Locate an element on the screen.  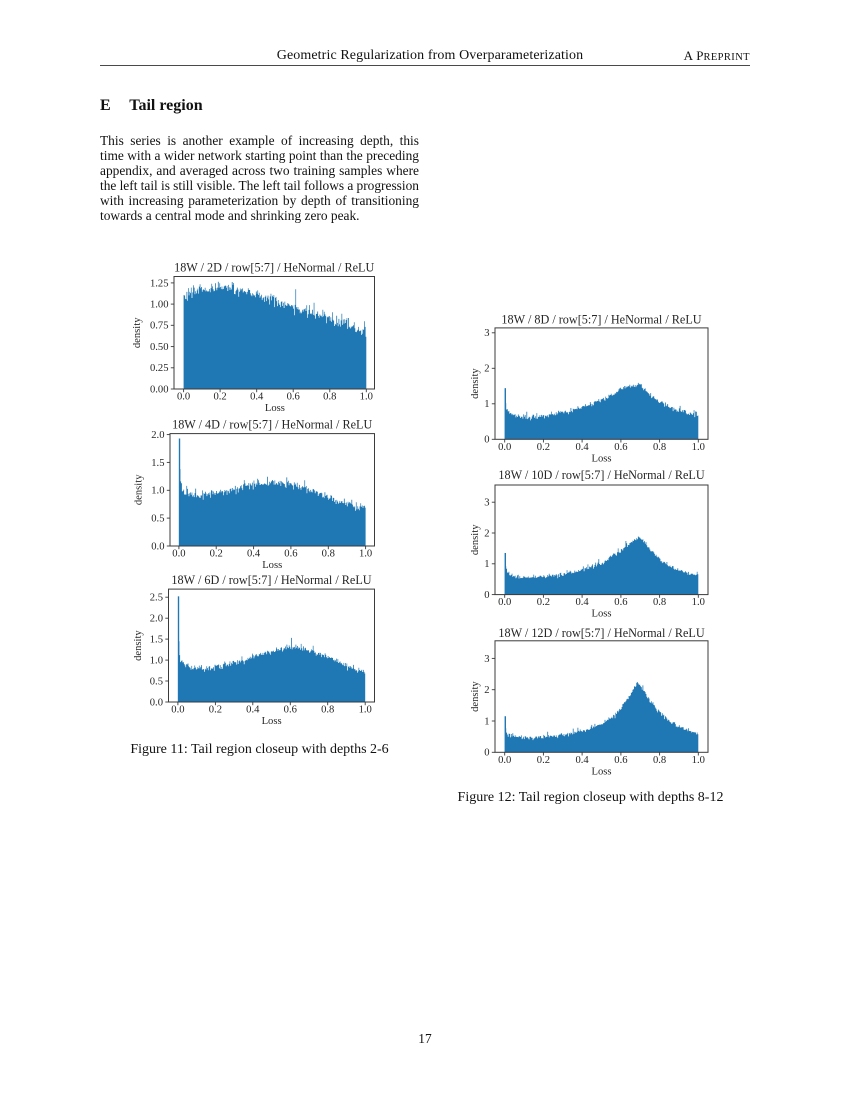
svg-text: 0.75 is located at coordinates (159, 326).